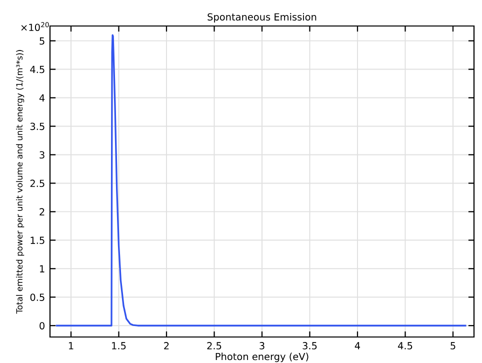  What do you see at coordinates (357, 346) in the screenshot?
I see `x-tick-label: 4` at bounding box center [357, 346].